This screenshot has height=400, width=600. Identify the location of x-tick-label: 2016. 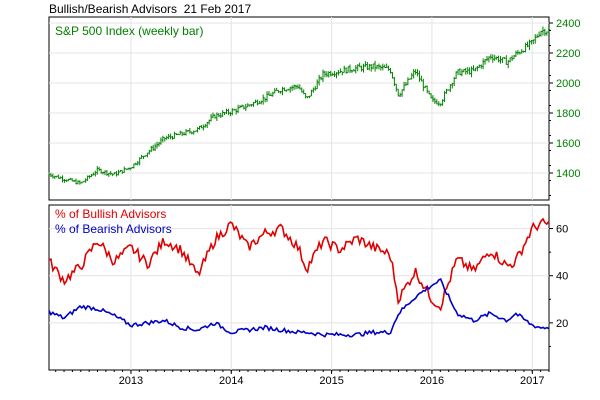
(432, 381).